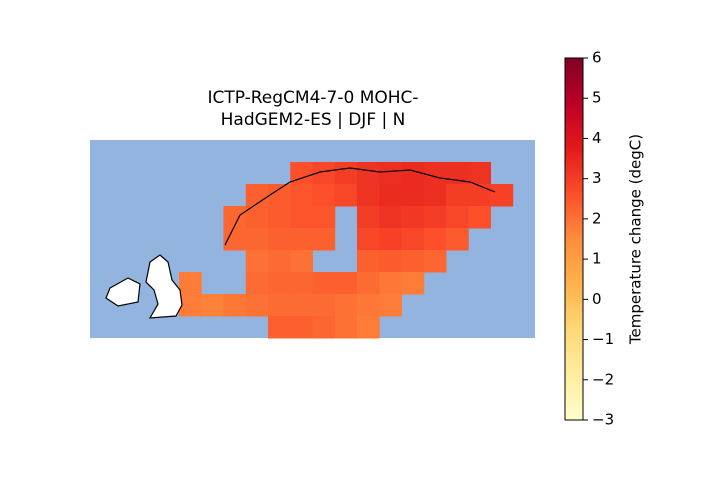 This screenshot has height=484, width=720. Describe the element at coordinates (597, 299) in the screenshot. I see `colorbar-tick-label: 0` at that location.